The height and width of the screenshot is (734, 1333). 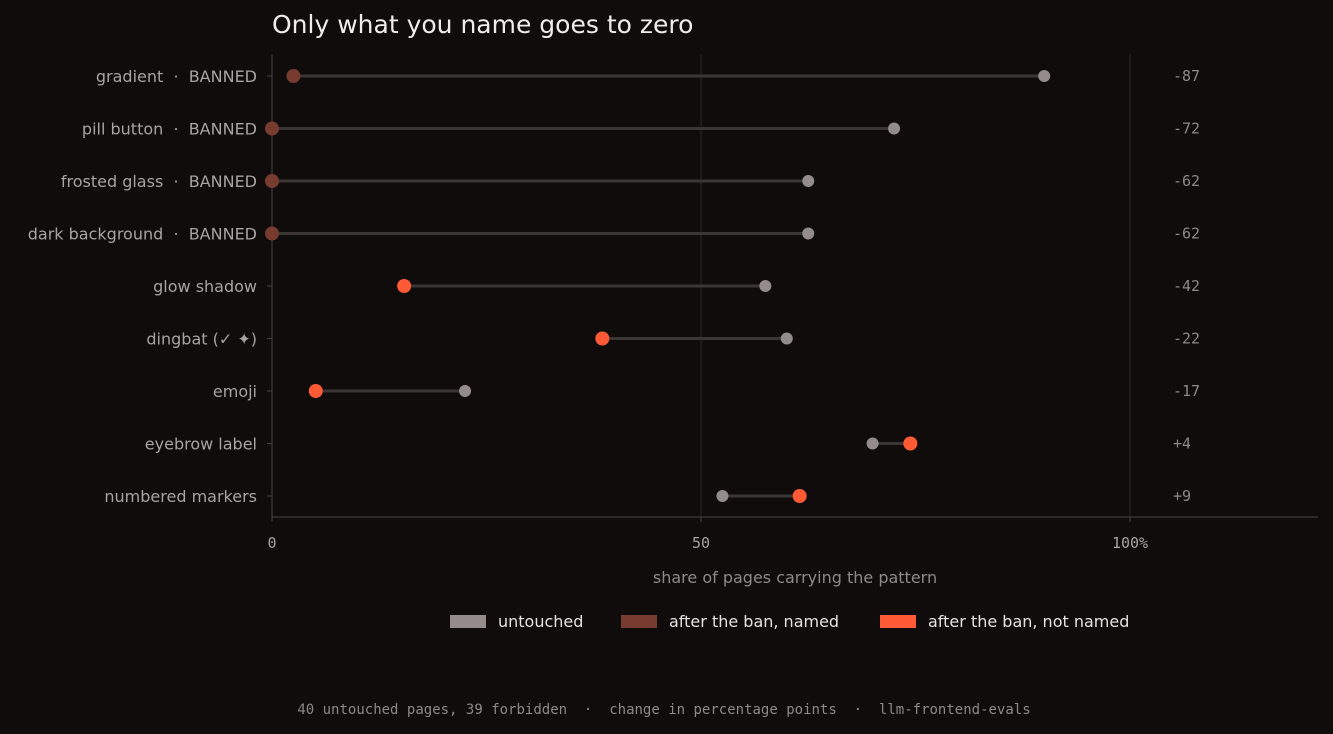 What do you see at coordinates (706, 391) in the screenshot?
I see `dumbbell-row: emoji -17` at bounding box center [706, 391].